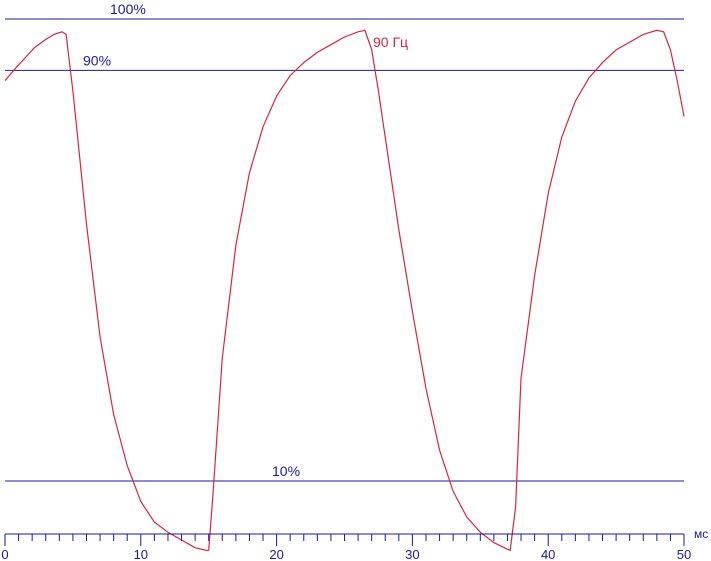 The image size is (711, 561). What do you see at coordinates (684, 554) in the screenshot?
I see `x-tick-label: 50` at bounding box center [684, 554].